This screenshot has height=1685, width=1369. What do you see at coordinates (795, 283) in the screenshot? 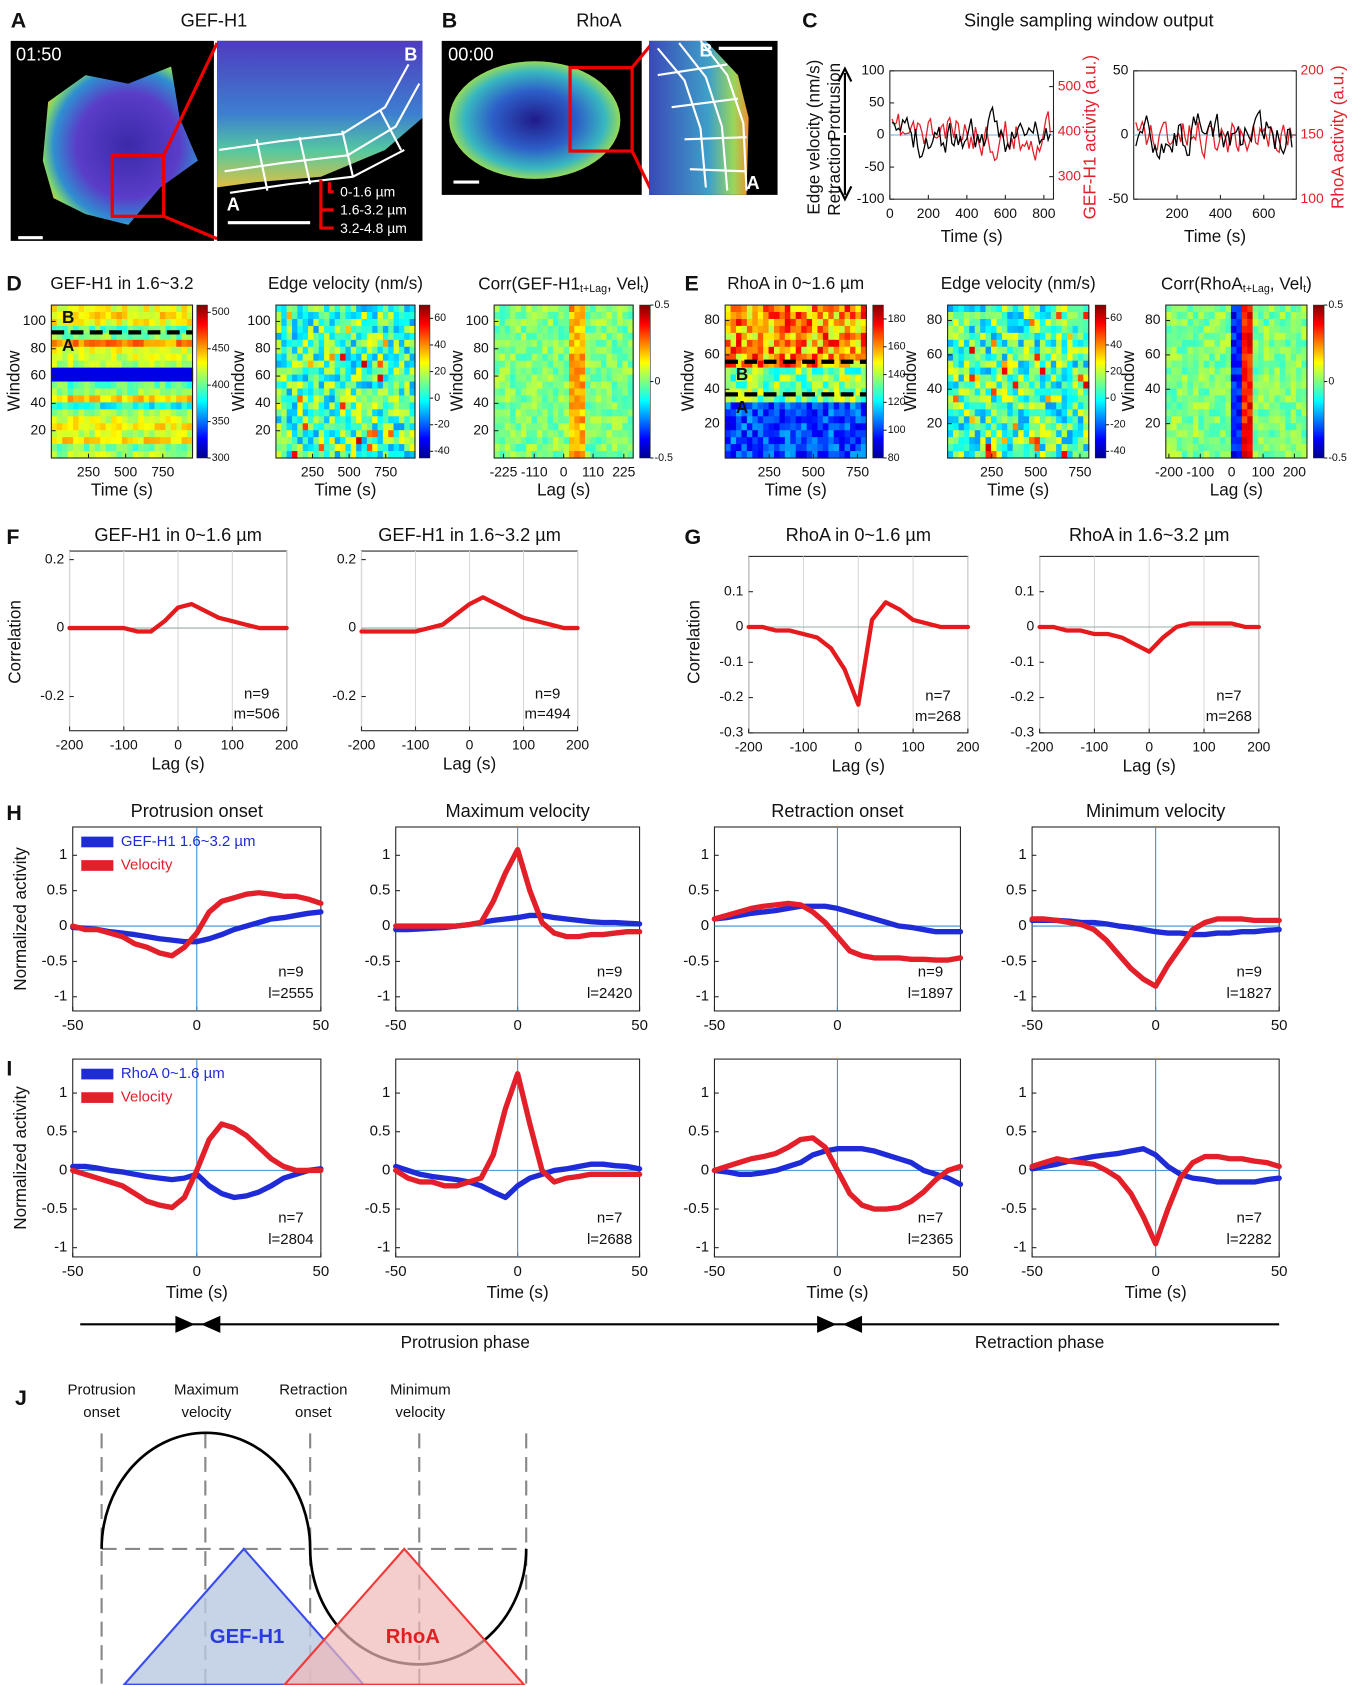
I see `panel-title: RhoA in 0~1.6 µm` at bounding box center [795, 283].